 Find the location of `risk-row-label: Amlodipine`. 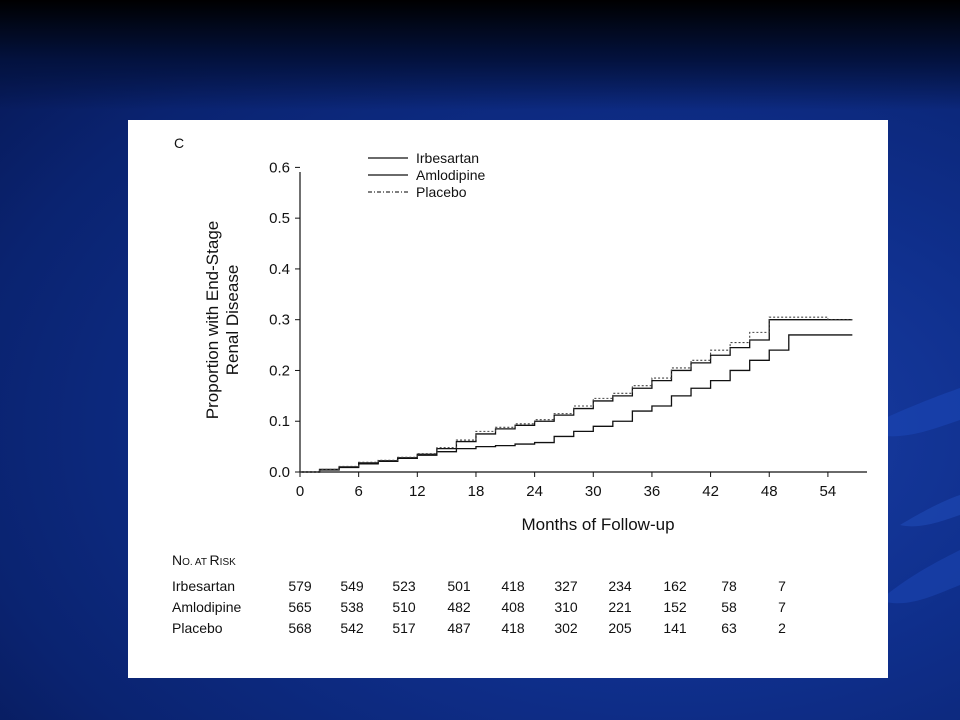

risk-row-label: Amlodipine is located at coordinates (207, 607).